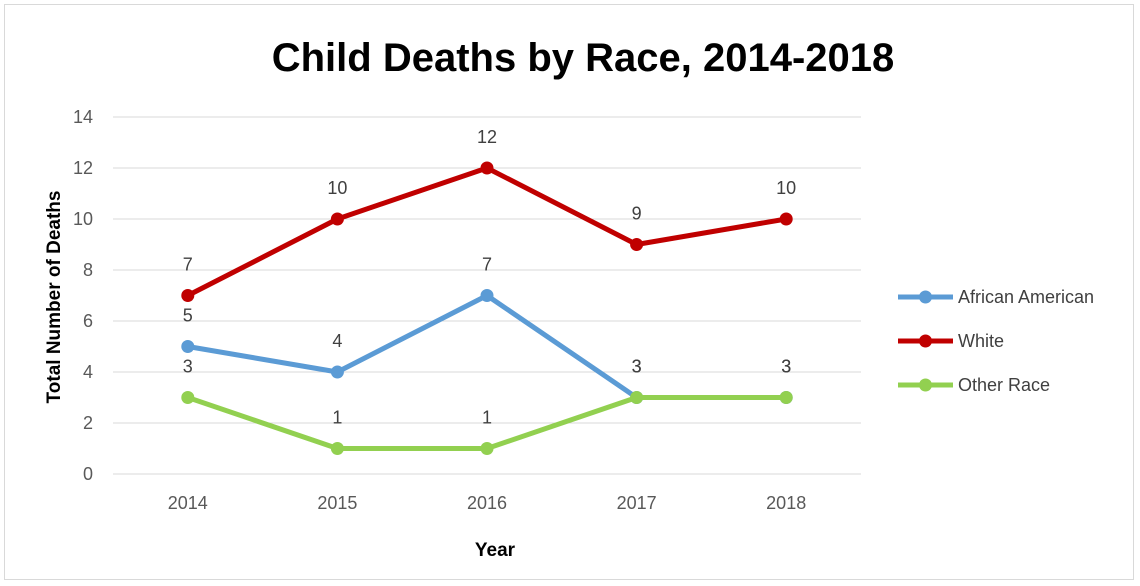  I want to click on y-tick-label: 12, so click(83, 168).